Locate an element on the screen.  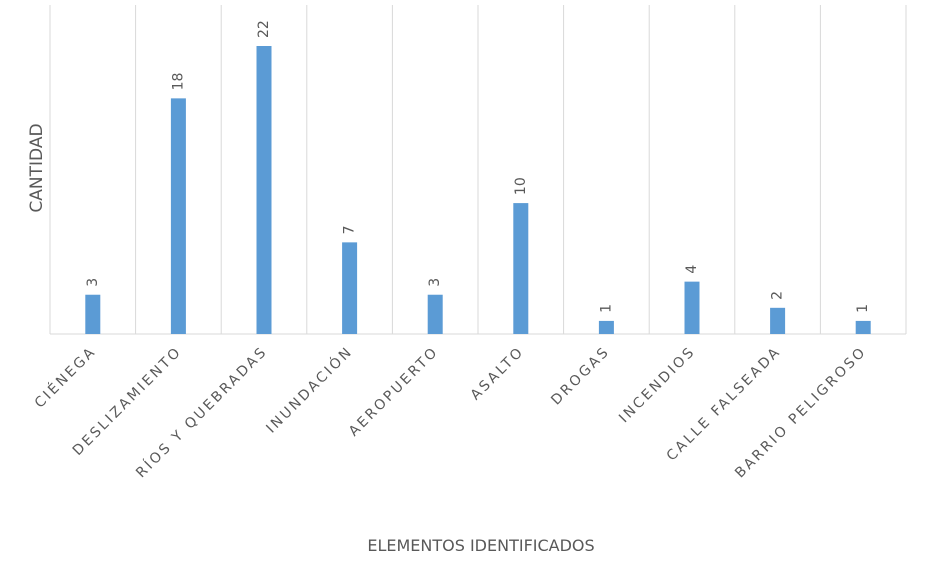
data-label: 2 is located at coordinates (778, 295).